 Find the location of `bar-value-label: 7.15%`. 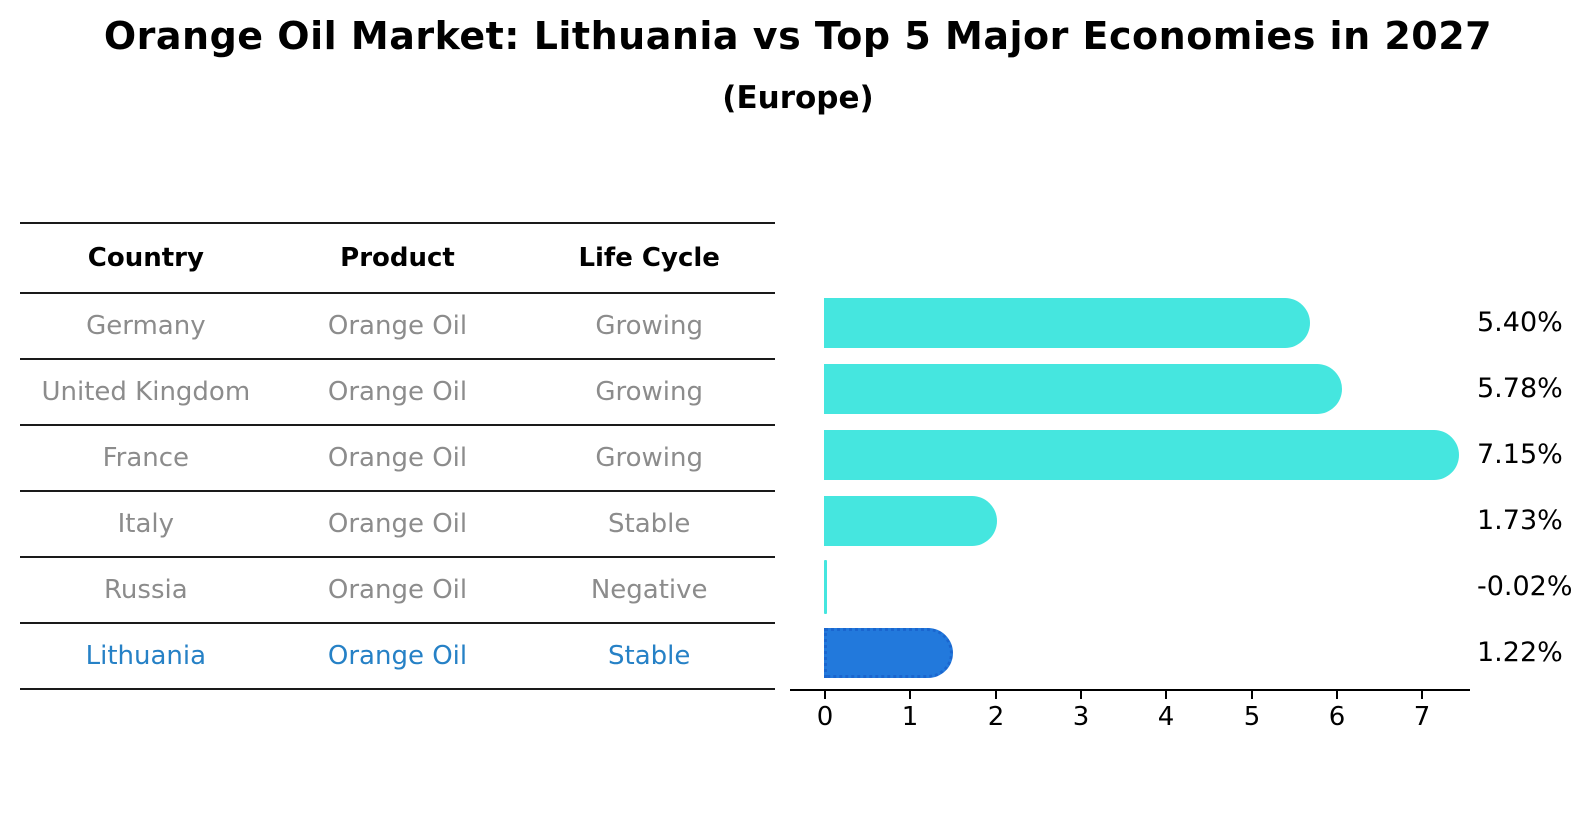

bar-value-label: 7.15% is located at coordinates (1520, 454).